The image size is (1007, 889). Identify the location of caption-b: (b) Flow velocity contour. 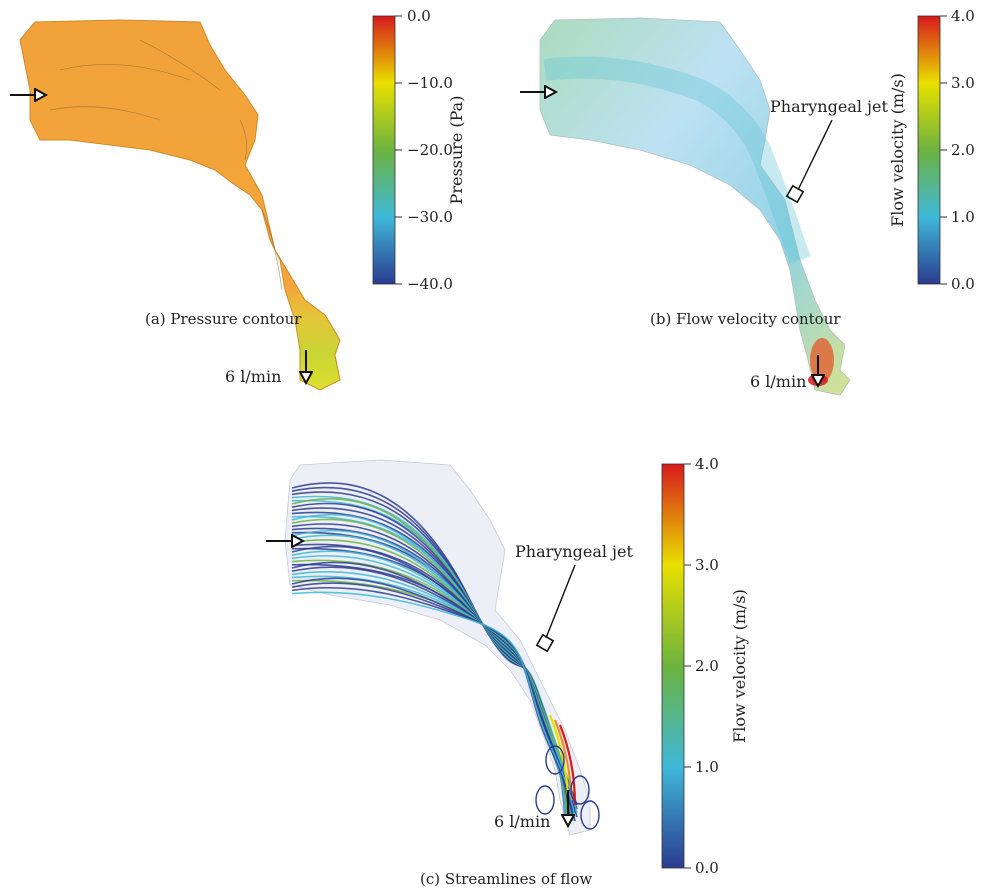
(745, 319).